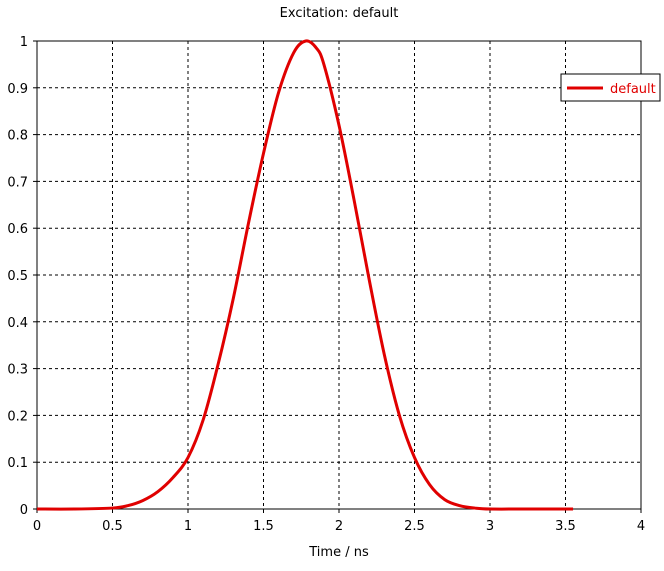 This screenshot has width=664, height=571. What do you see at coordinates (17, 229) in the screenshot?
I see `y-tick-label: 0.6` at bounding box center [17, 229].